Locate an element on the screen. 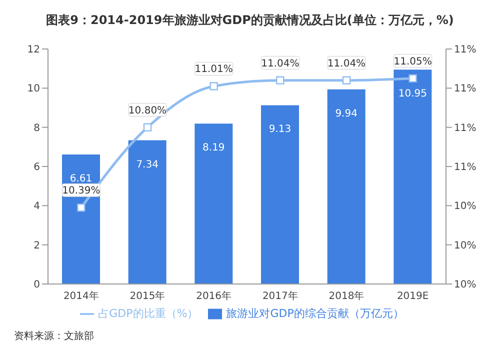 Image resolution: width=500 pixels, height=362 pixels. x-tick-label: 2014年 is located at coordinates (81, 296).